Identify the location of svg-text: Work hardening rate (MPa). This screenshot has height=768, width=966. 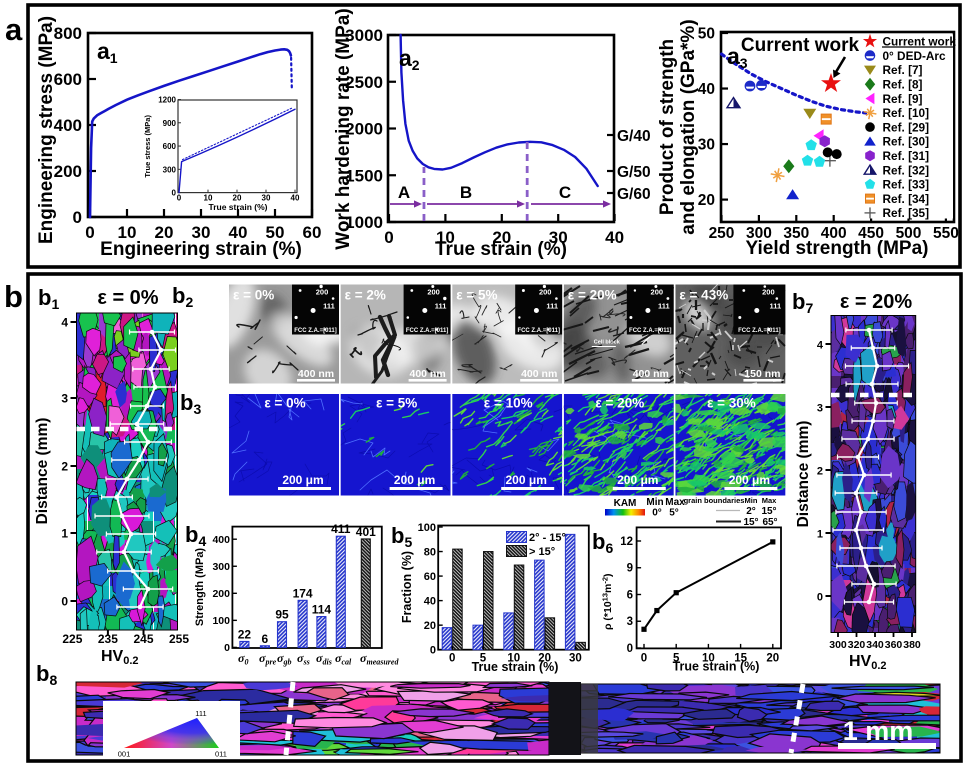
(343, 128).